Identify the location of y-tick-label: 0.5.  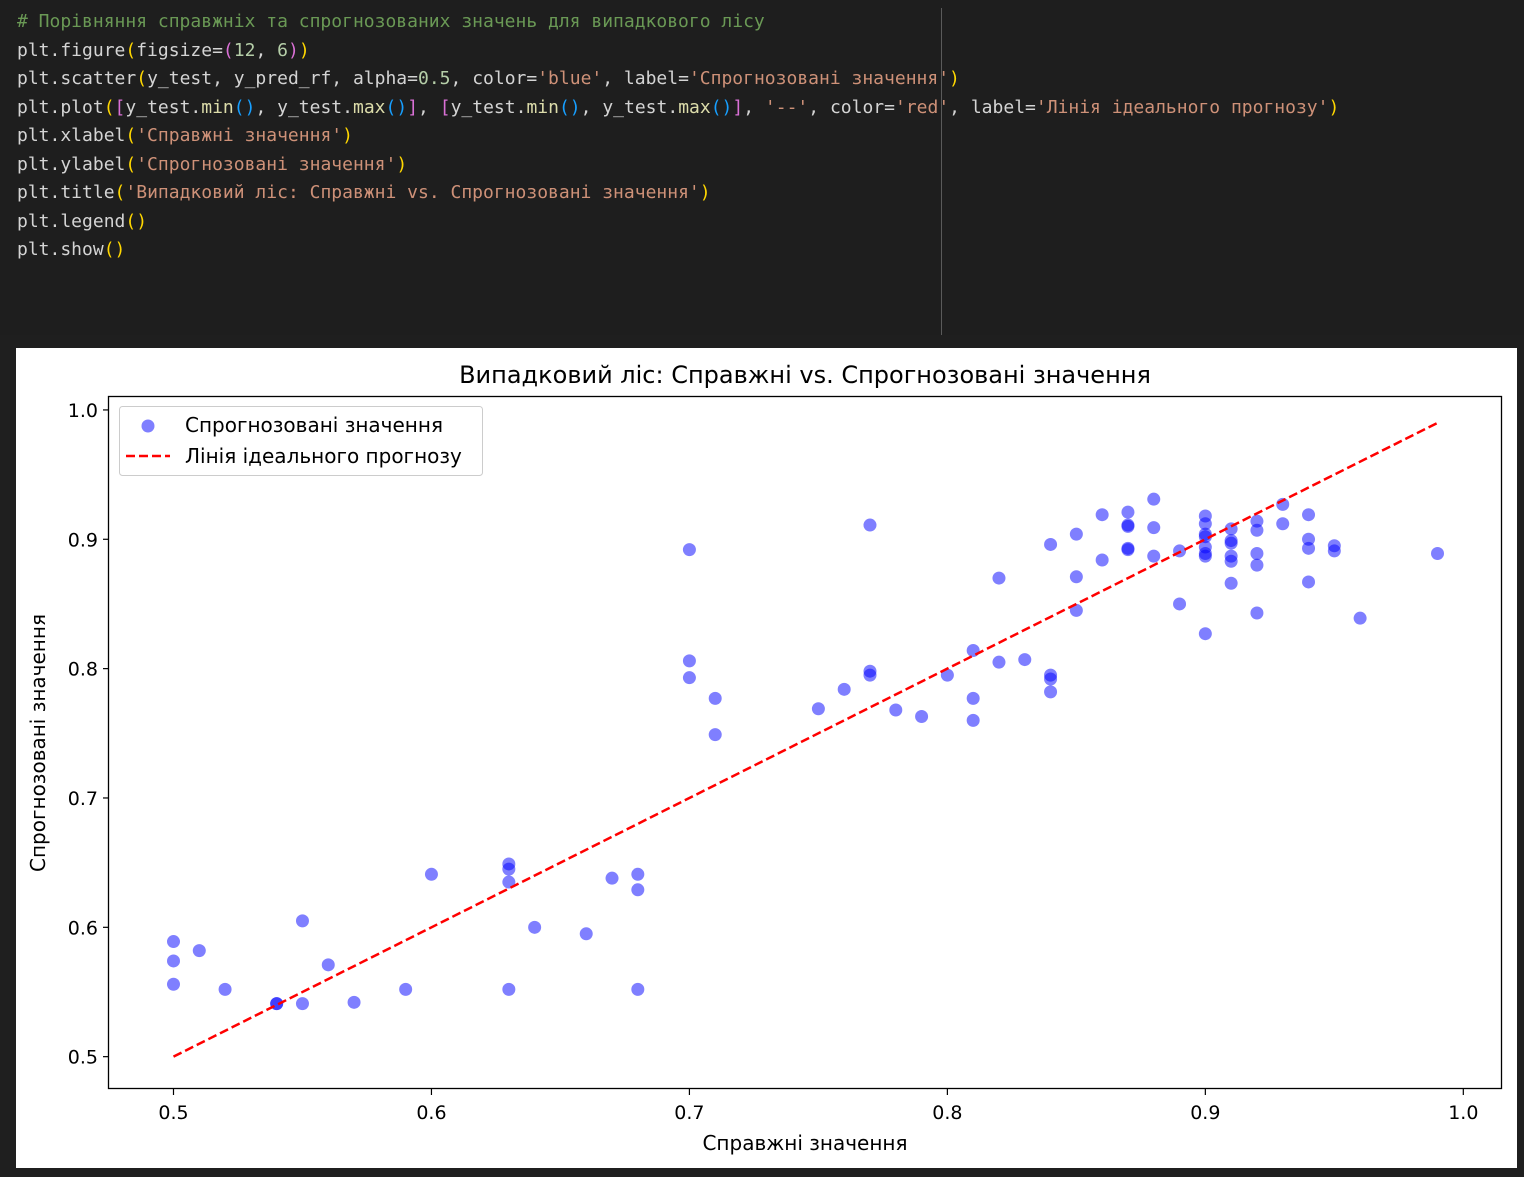
(83, 1058).